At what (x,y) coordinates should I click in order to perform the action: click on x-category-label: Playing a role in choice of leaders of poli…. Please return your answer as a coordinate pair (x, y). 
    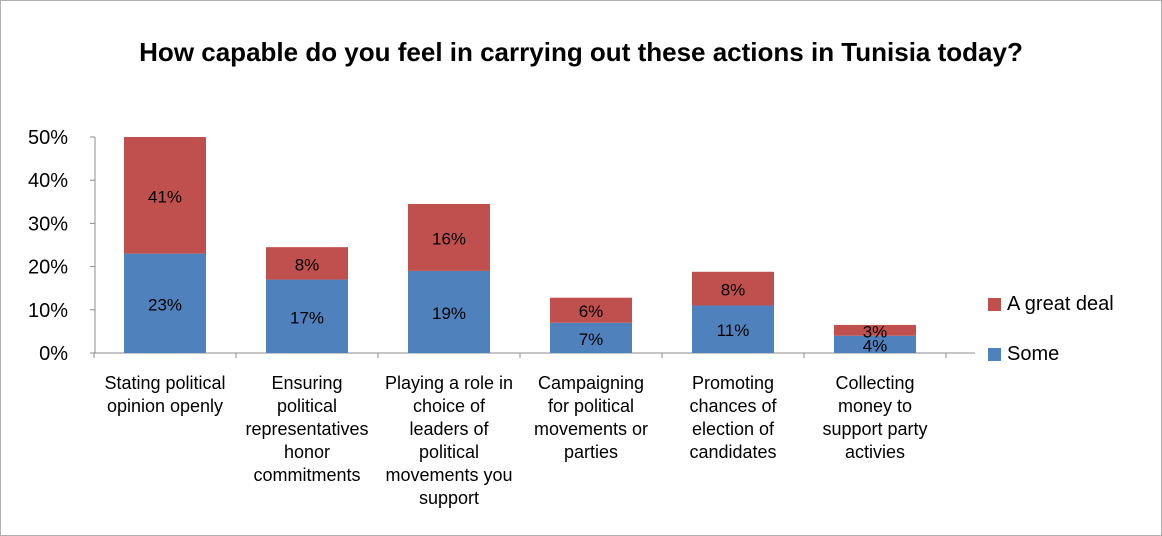
    Looking at the image, I should click on (449, 440).